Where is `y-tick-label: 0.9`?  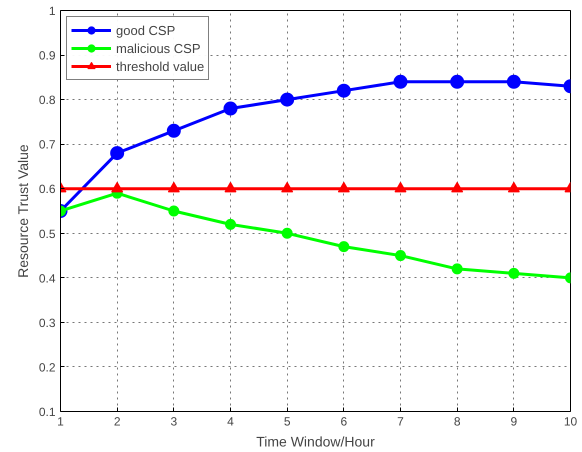 y-tick-label: 0.9 is located at coordinates (47, 55).